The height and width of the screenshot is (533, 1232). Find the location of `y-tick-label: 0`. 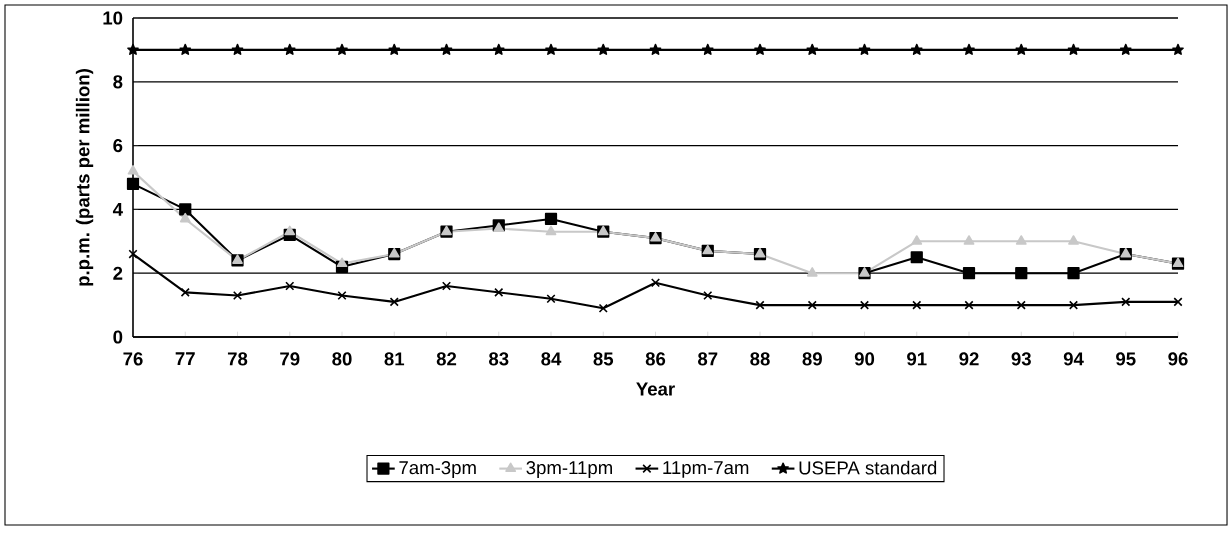

y-tick-label: 0 is located at coordinates (118, 337).